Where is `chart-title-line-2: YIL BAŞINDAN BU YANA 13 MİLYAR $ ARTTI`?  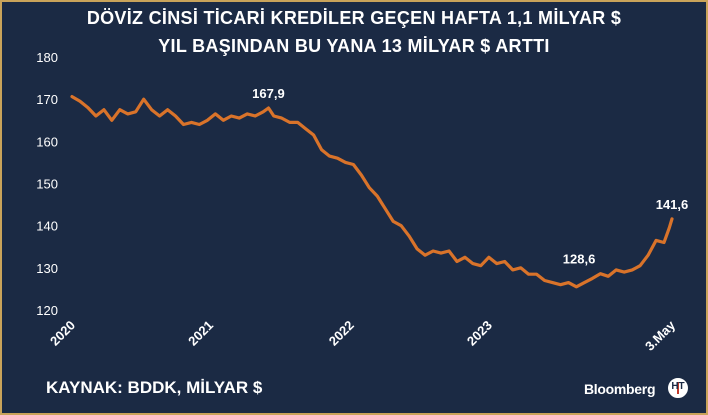
chart-title-line-2: YIL BAŞINDAN BU YANA 13 MİLYAR $ ARTTI is located at coordinates (354, 46).